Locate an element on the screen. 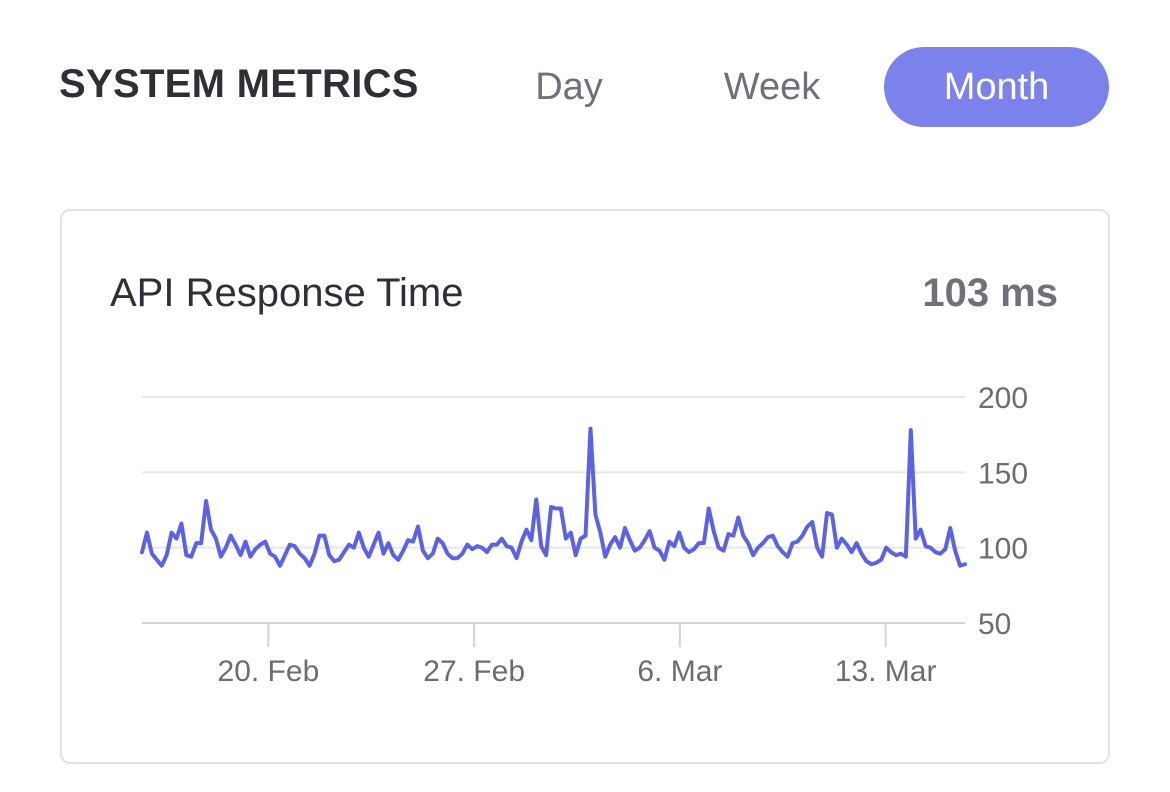 The width and height of the screenshot is (1170, 792). y-tick-label: 100 is located at coordinates (1003, 549).